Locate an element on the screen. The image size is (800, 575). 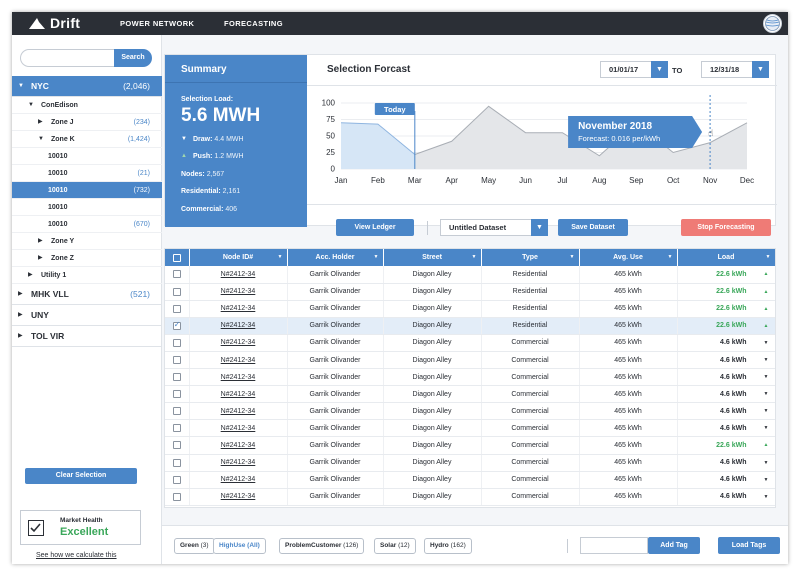
search-button: Search is located at coordinates (133, 58).